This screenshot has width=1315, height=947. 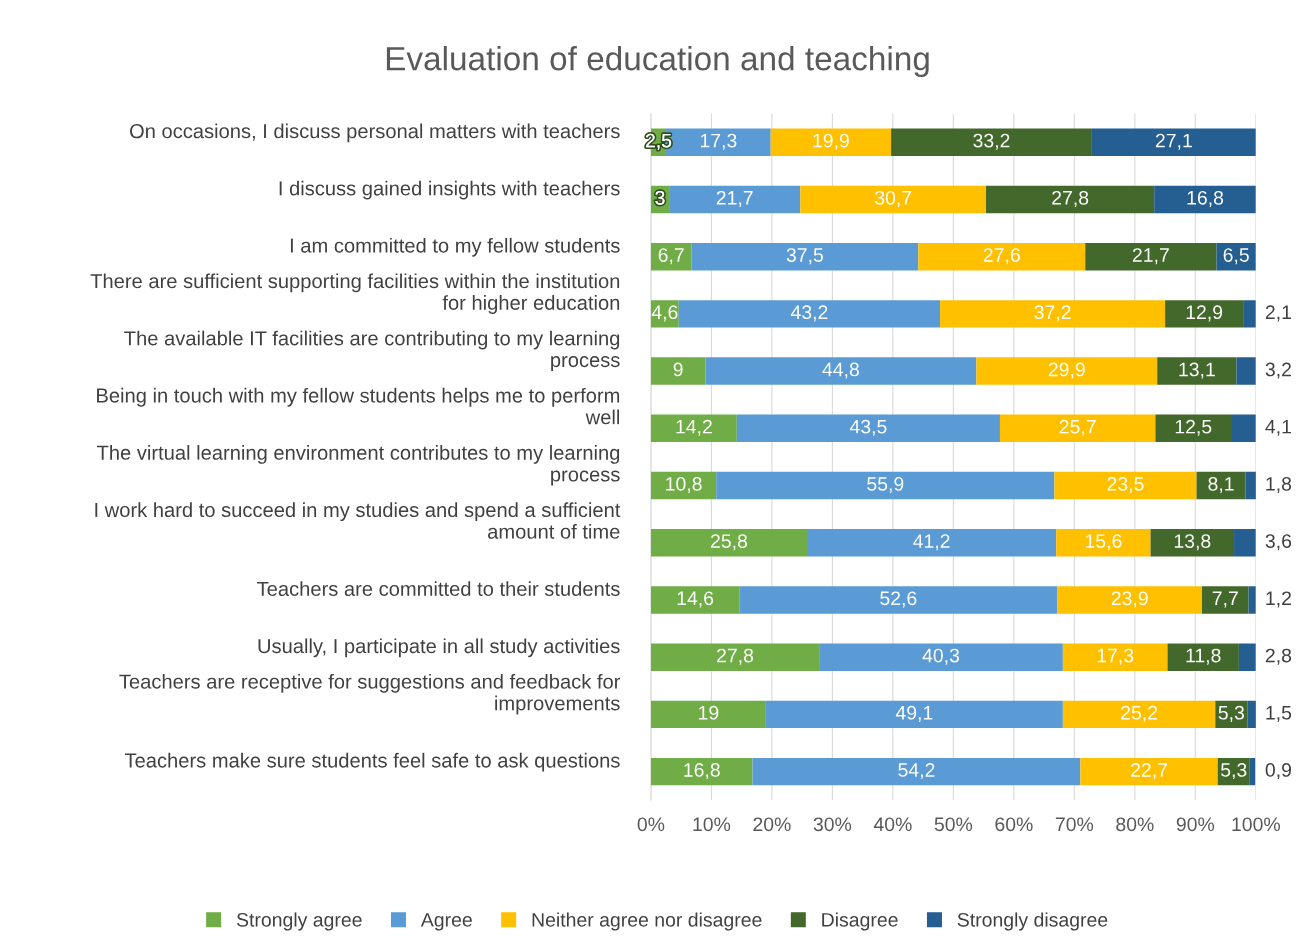 What do you see at coordinates (1231, 713) in the screenshot?
I see `data-label: 5,3` at bounding box center [1231, 713].